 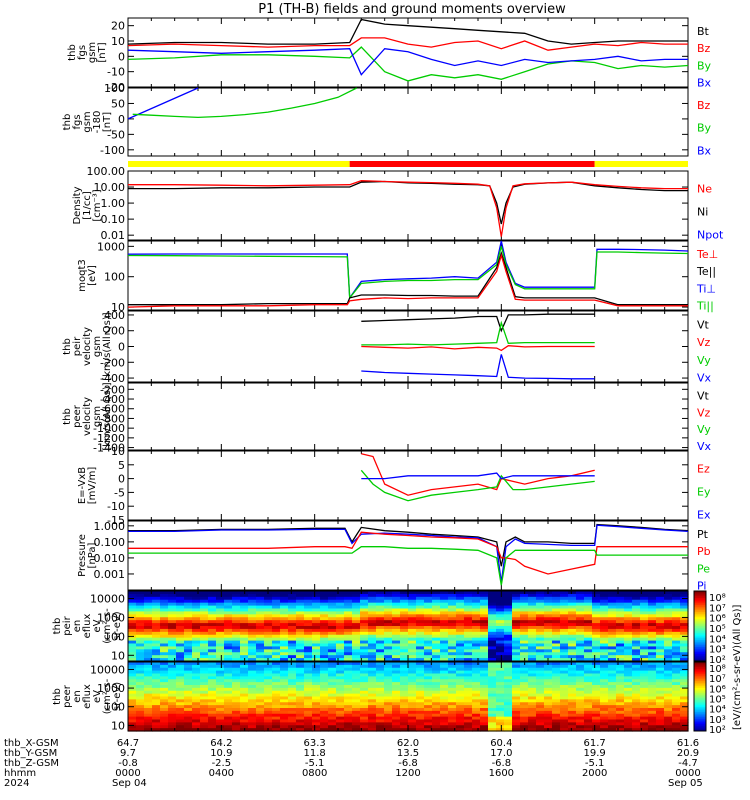 I want to click on y-axis-label: Pressure, so click(x=82, y=555).